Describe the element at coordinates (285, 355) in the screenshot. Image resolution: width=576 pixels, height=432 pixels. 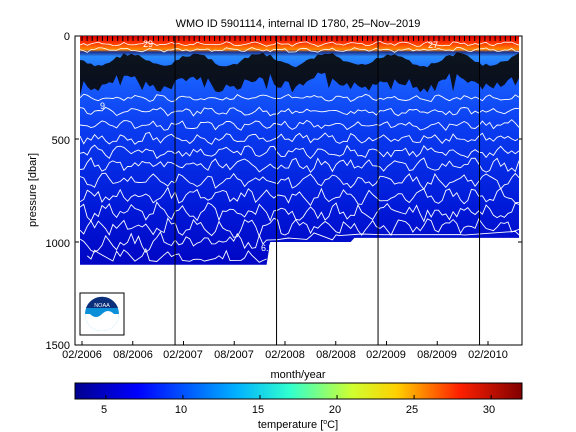
I see `x-tick-label: 02/2008` at that location.